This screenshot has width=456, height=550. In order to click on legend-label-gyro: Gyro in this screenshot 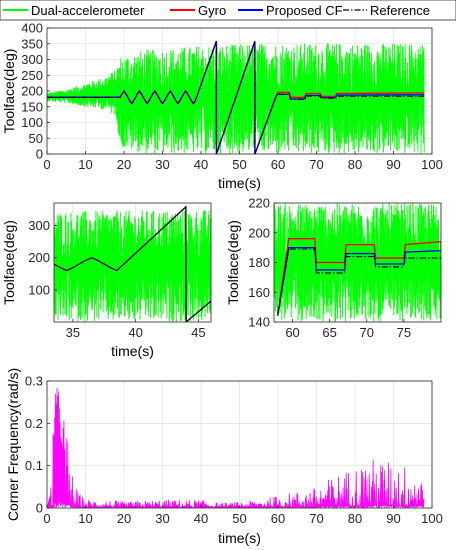, I will do `click(212, 10)`.